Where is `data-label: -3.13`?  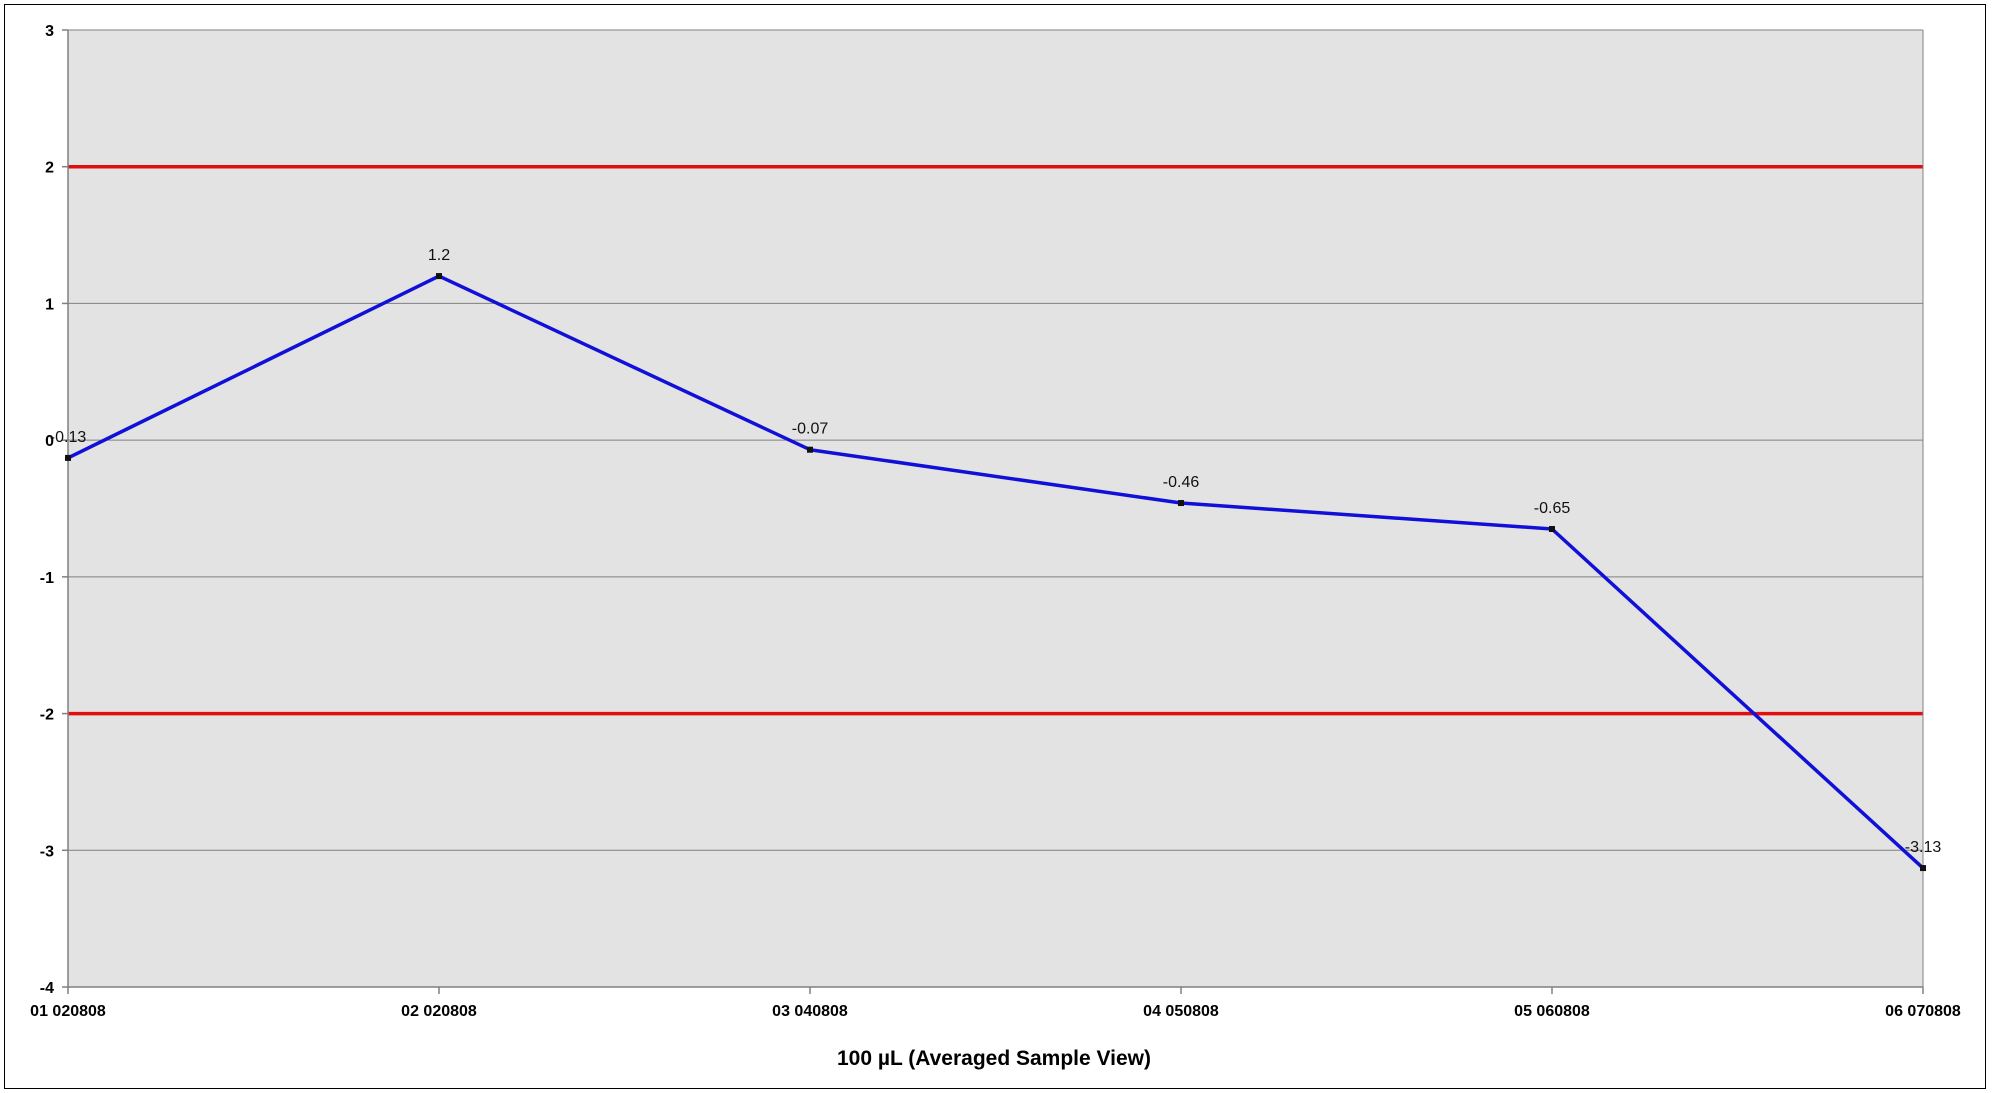
data-label: -3.13 is located at coordinates (1923, 847).